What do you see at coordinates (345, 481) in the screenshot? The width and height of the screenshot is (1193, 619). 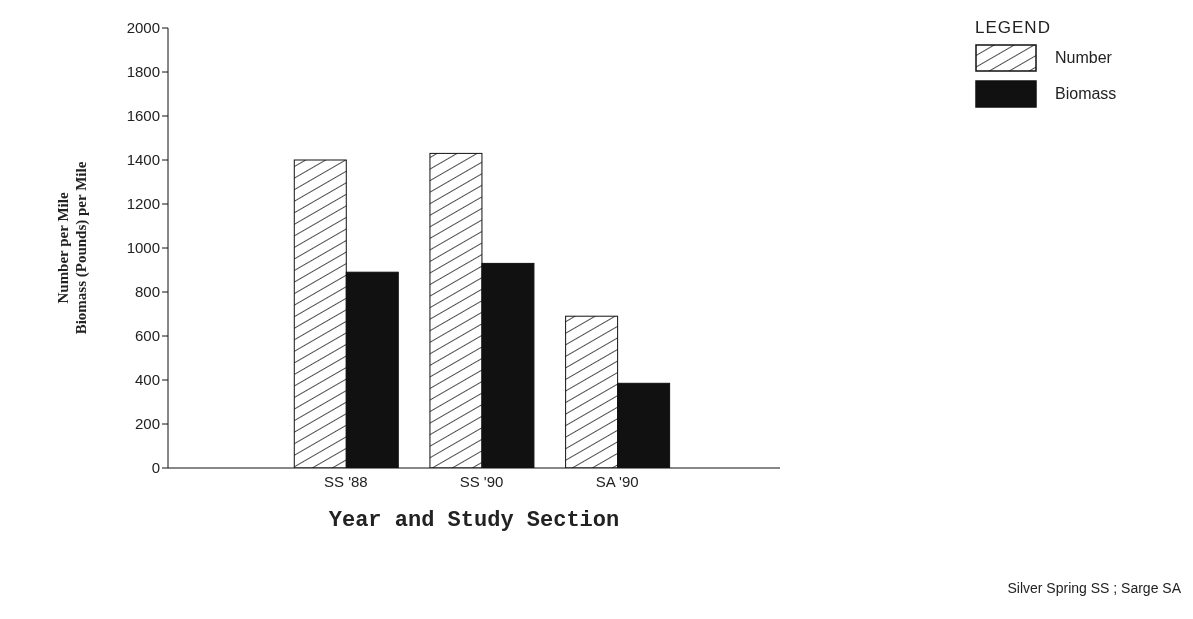 I see `x-tick-label: SS '88` at bounding box center [345, 481].